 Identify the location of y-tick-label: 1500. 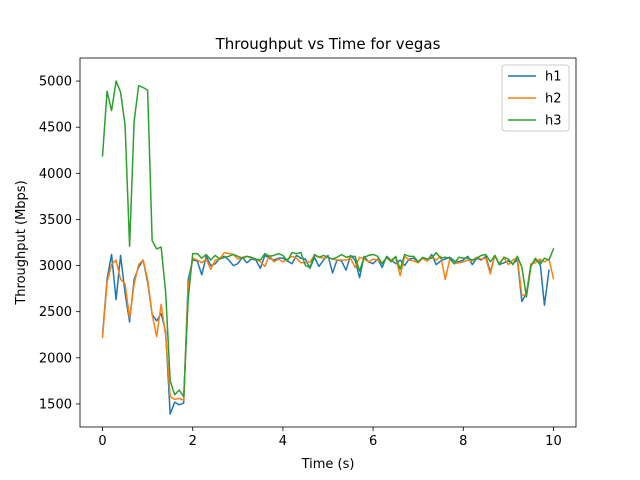
(55, 404).